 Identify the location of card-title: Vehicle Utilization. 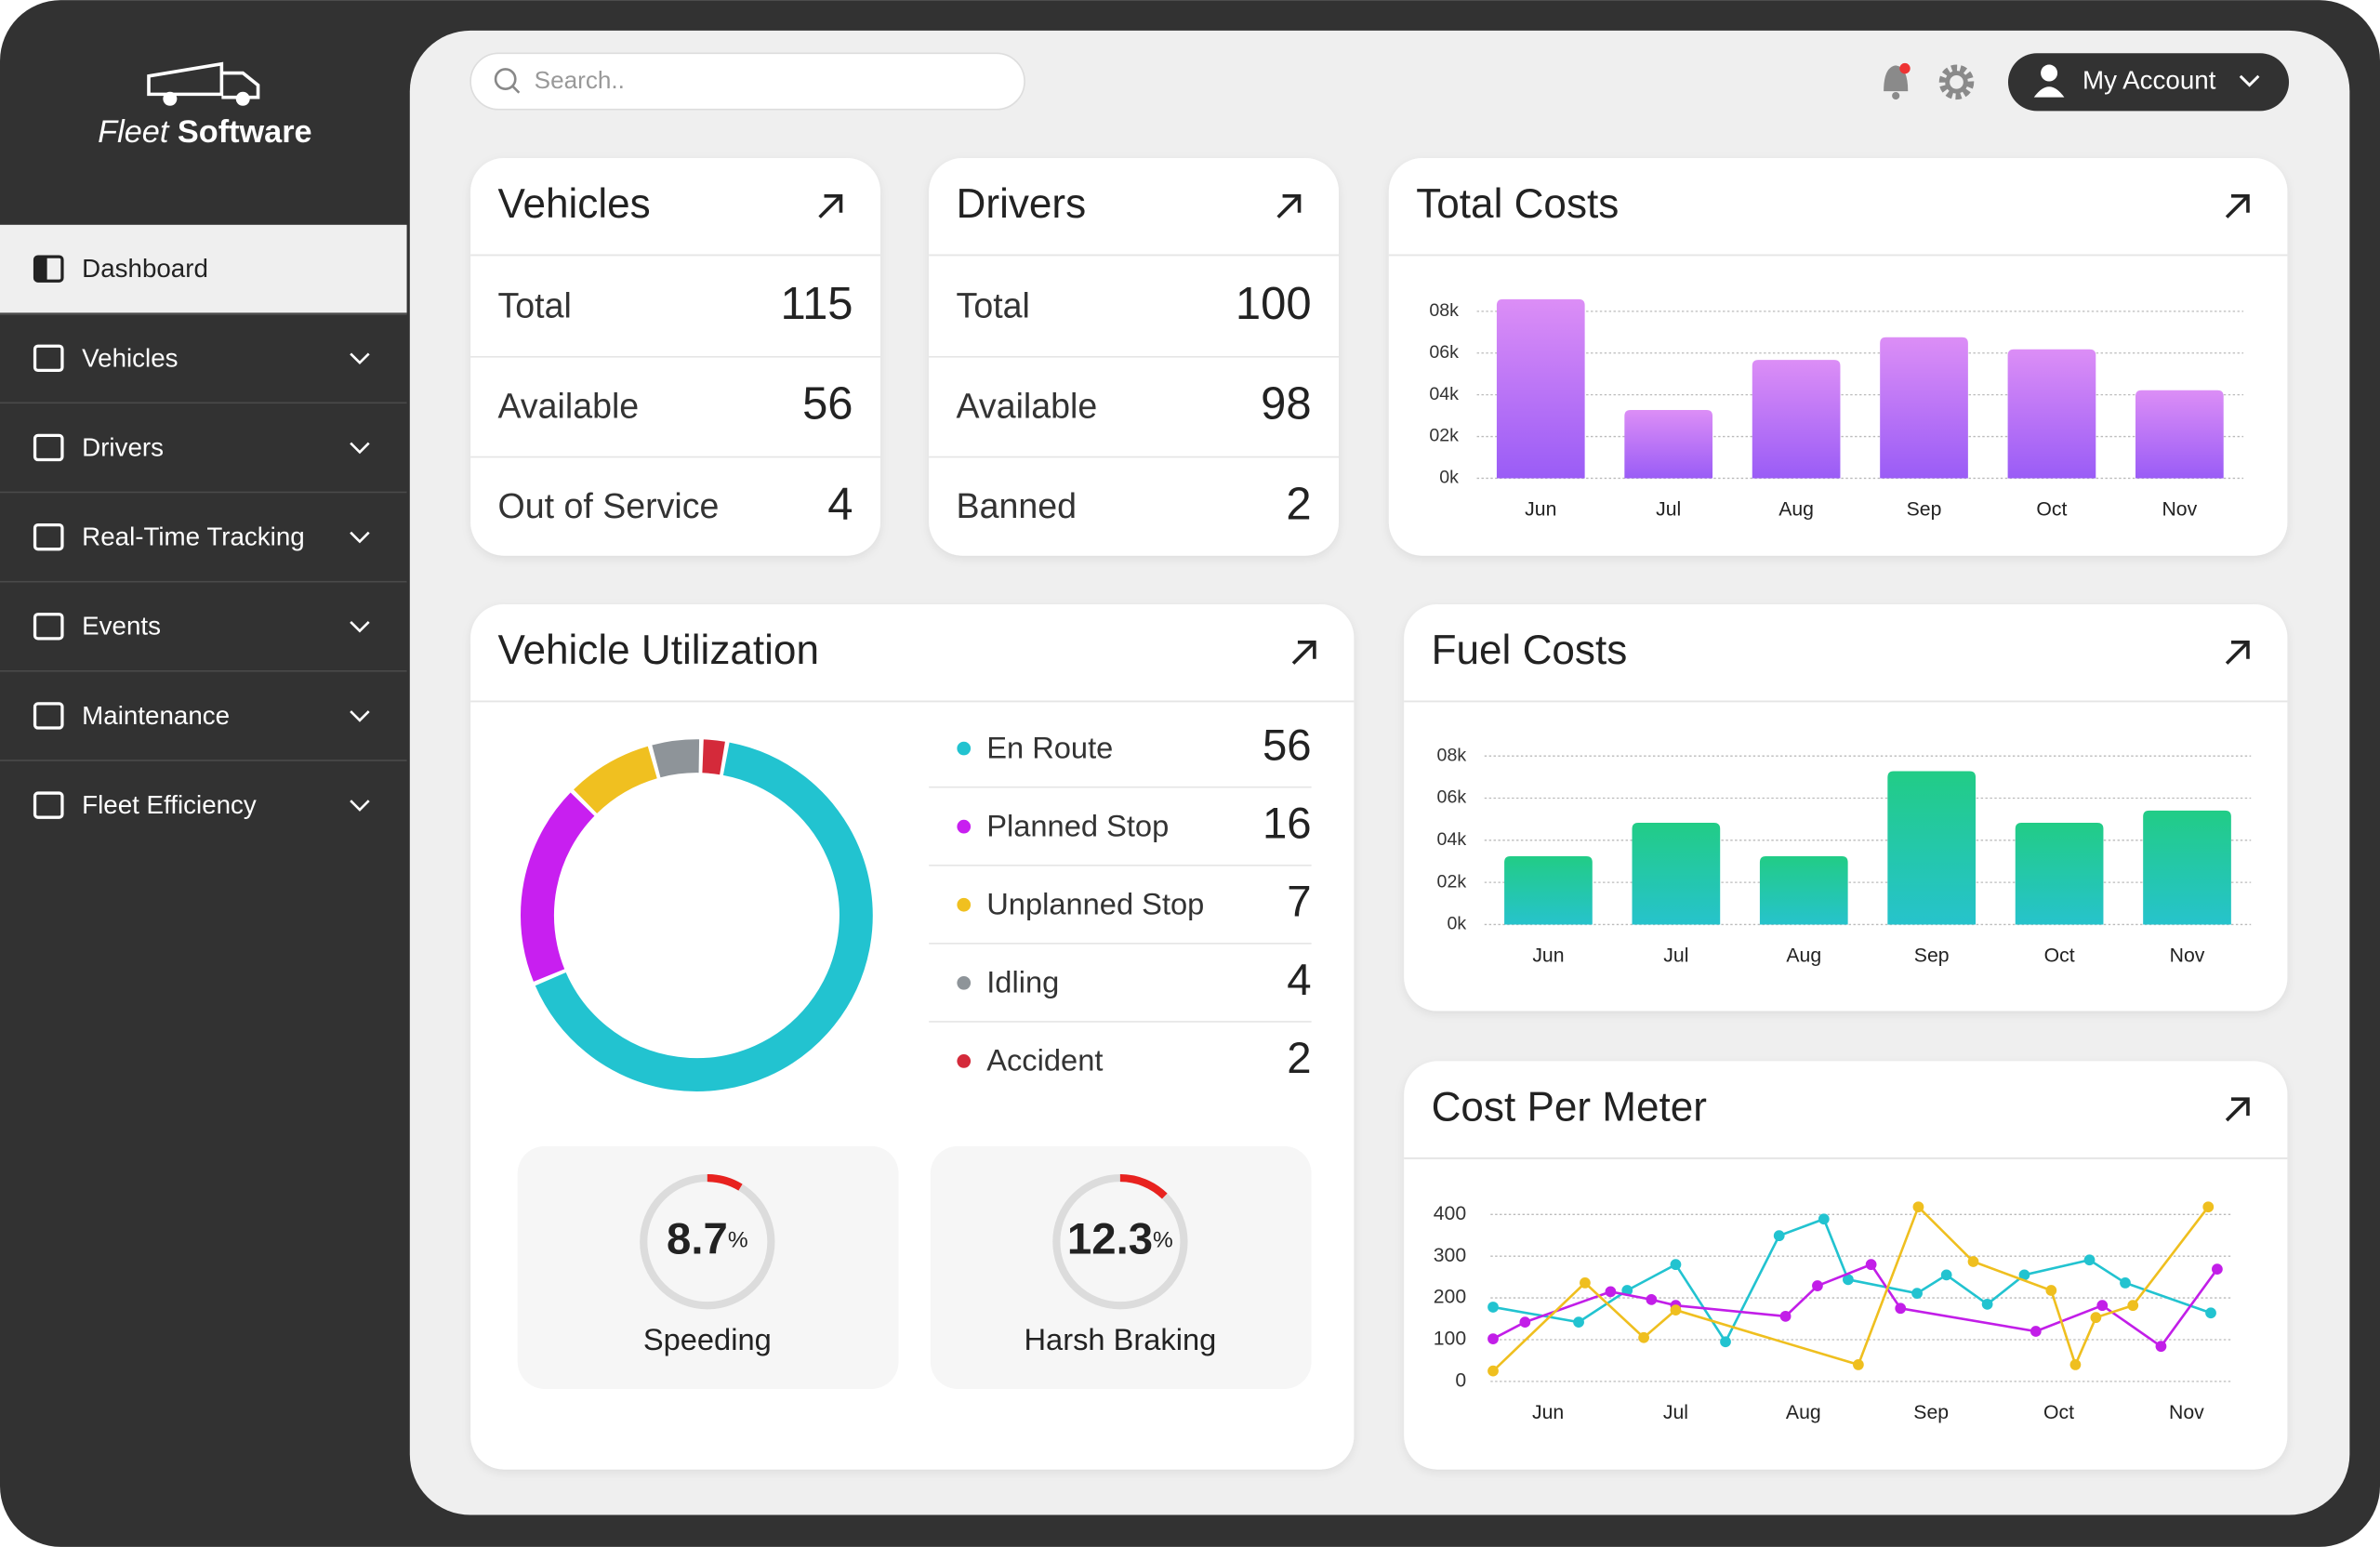
(658, 650).